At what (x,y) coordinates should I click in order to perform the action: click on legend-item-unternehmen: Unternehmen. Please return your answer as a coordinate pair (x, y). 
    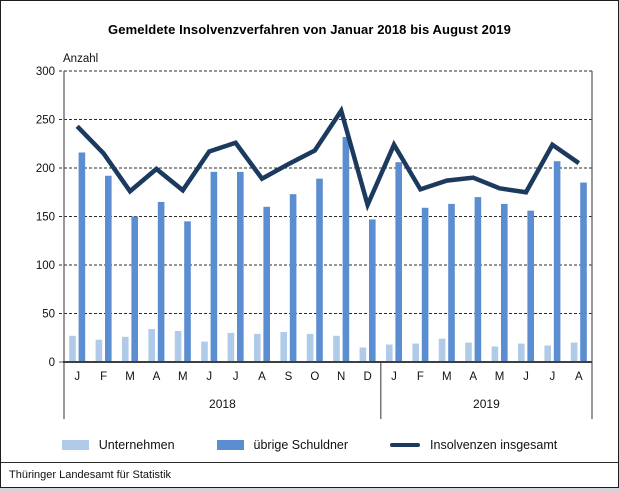
    Looking at the image, I should click on (118, 445).